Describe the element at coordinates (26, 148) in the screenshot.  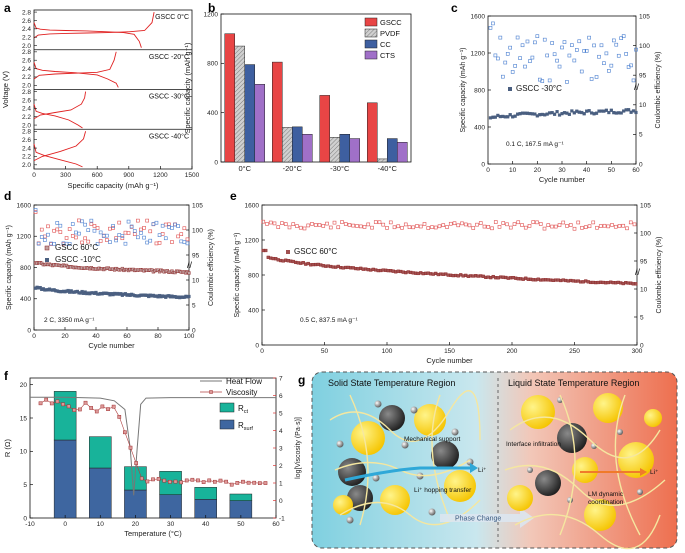
I see `y-tick-label: 2.4` at that location.